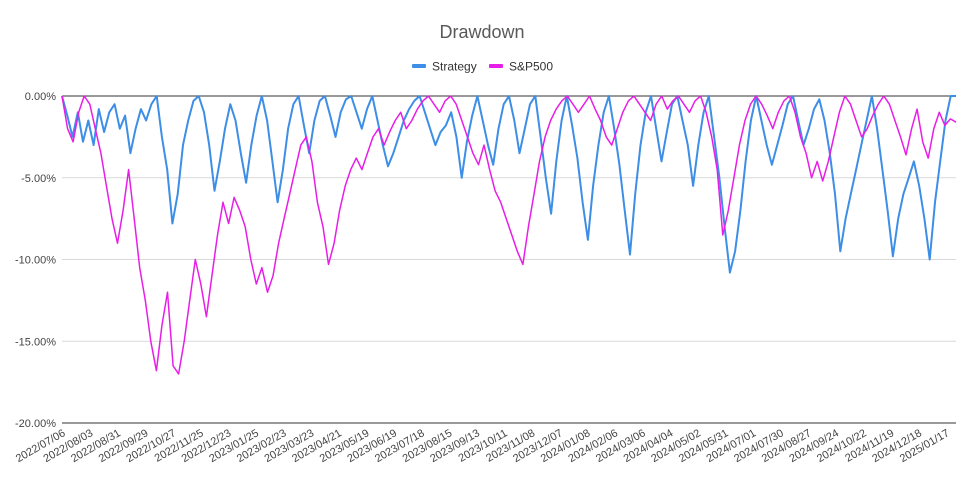 This screenshot has height=492, width=965. What do you see at coordinates (38, 179) in the screenshot?
I see `y-tick-label: -5.00%` at bounding box center [38, 179].